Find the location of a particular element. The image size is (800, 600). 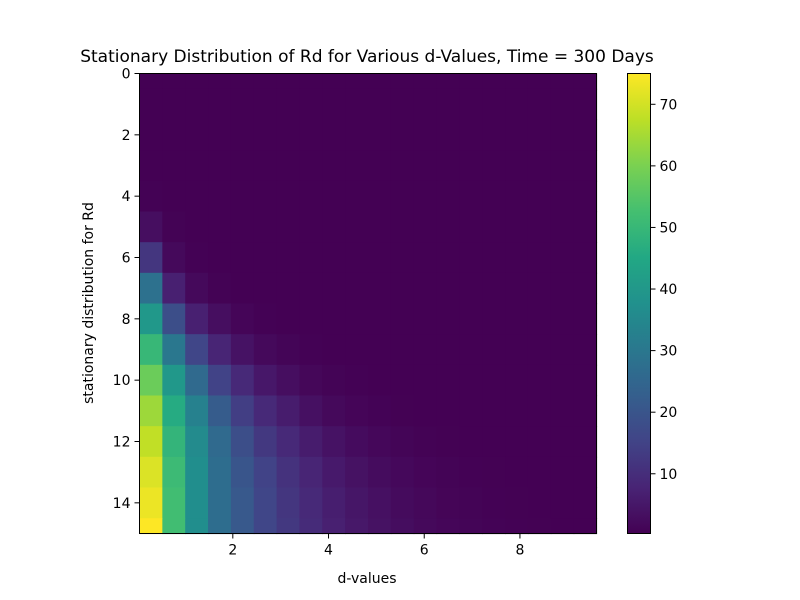

x-tick-label: 8 is located at coordinates (519, 551).